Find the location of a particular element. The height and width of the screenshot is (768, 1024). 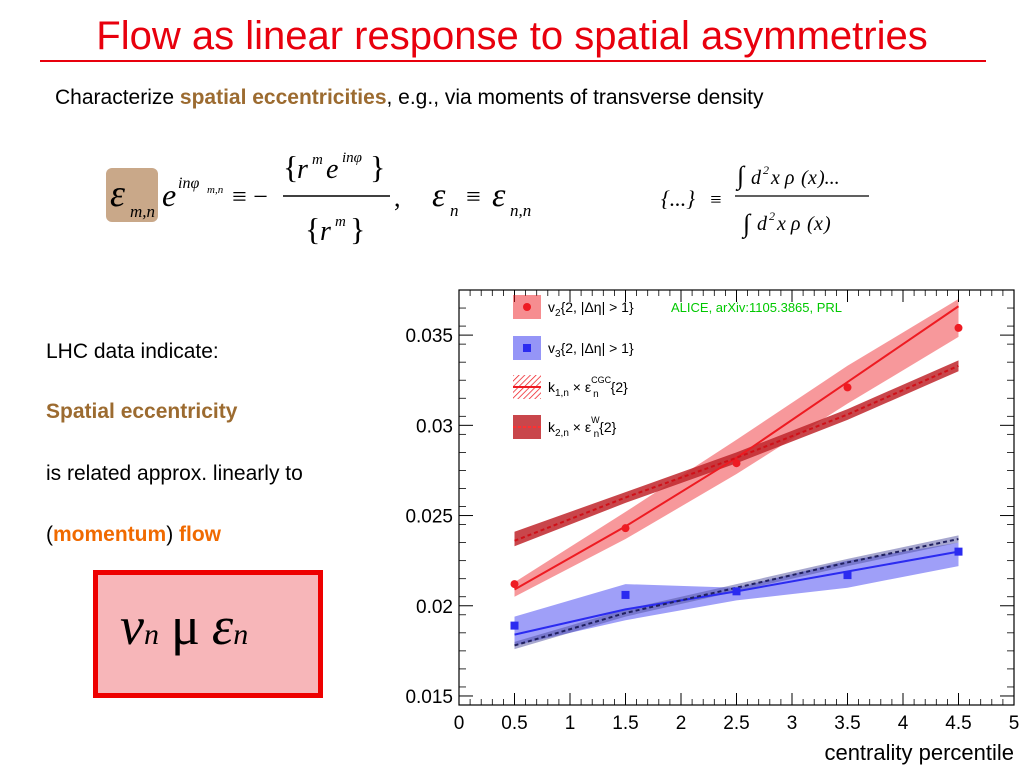

intro-pre: Characterize is located at coordinates (117, 97).